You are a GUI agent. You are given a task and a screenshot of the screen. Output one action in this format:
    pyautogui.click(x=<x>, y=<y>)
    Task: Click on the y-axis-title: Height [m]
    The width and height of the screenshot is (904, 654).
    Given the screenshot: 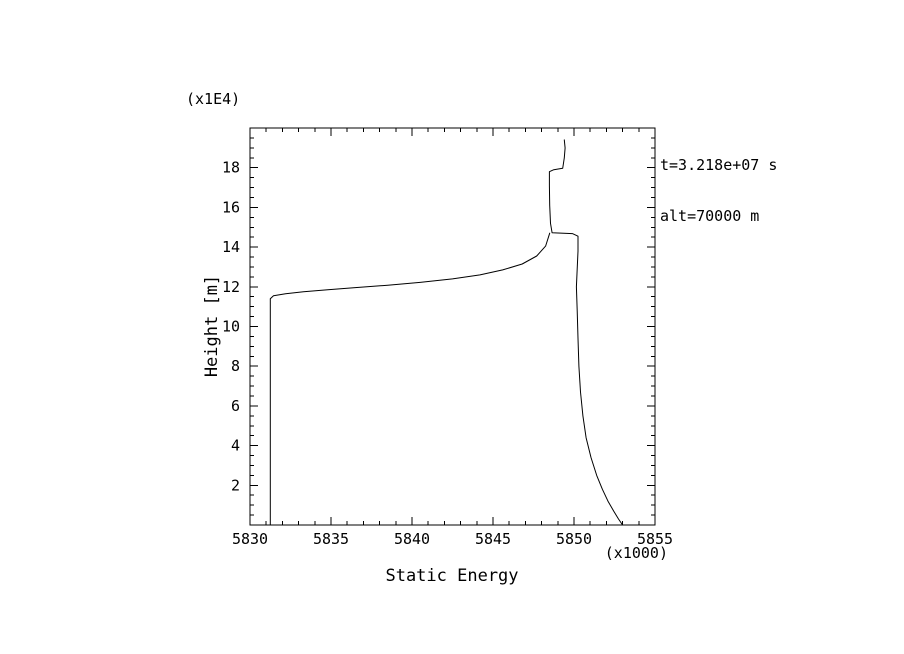 What is the action you would take?
    pyautogui.click(x=212, y=326)
    